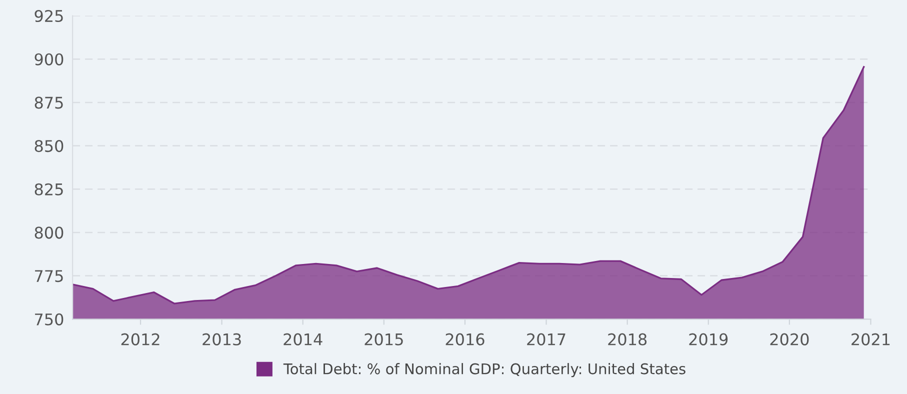  What do you see at coordinates (49, 276) in the screenshot?
I see `y-tick-label: 775` at bounding box center [49, 276].